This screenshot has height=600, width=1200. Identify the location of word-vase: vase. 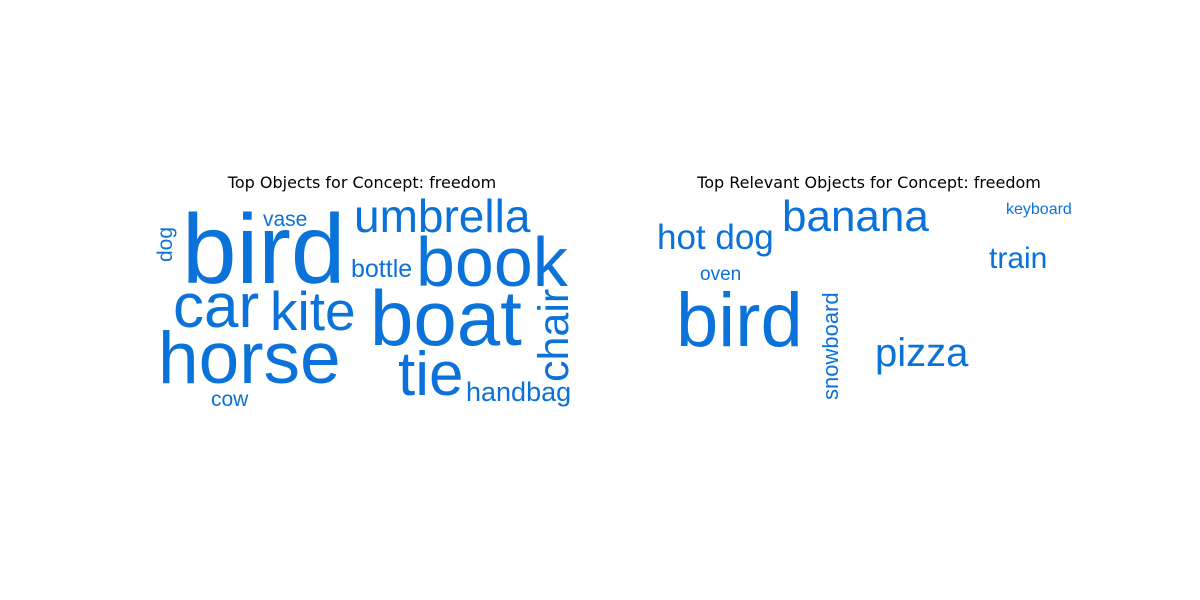
(285, 219).